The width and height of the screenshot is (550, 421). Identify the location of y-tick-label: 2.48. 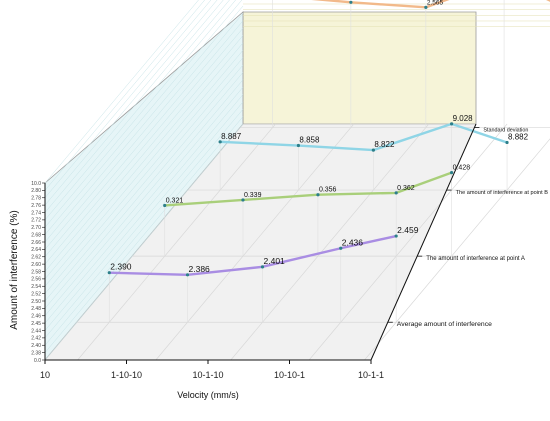
(36, 309).